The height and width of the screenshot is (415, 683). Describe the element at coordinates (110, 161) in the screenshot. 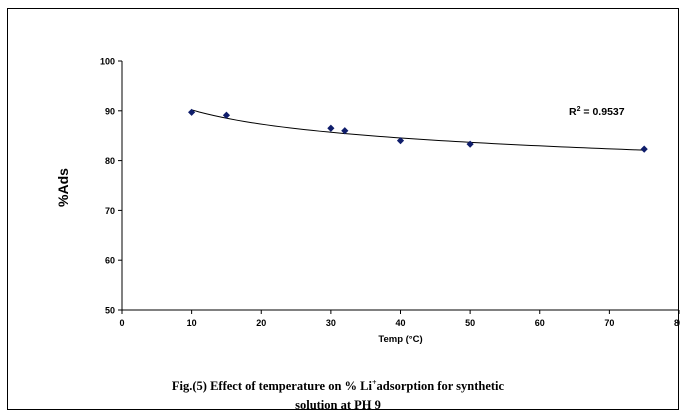

I see `y-tick-label: 80` at that location.